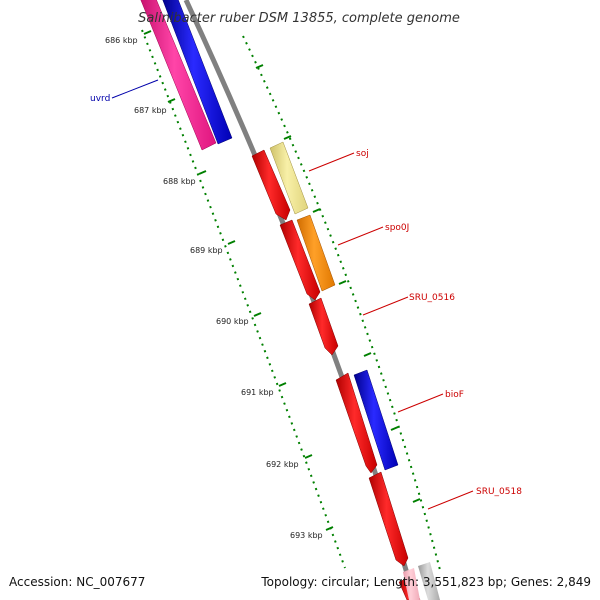 Image resolution: width=600 pixels, height=600 pixels. I want to click on gene-label-spo0J: spo0J, so click(397, 228).